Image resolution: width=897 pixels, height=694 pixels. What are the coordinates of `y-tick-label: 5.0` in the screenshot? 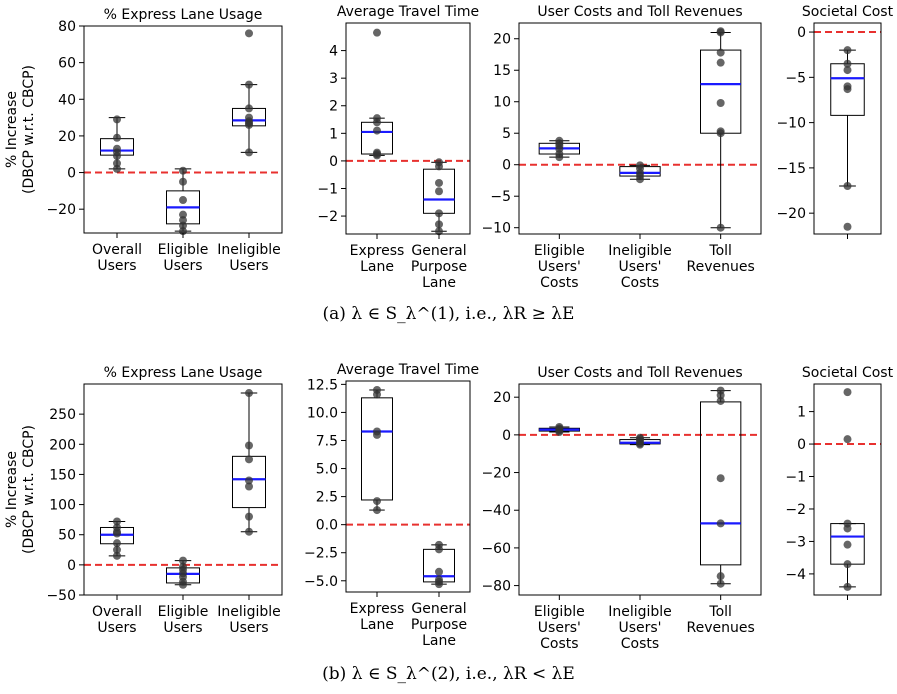 It's located at (327, 470).